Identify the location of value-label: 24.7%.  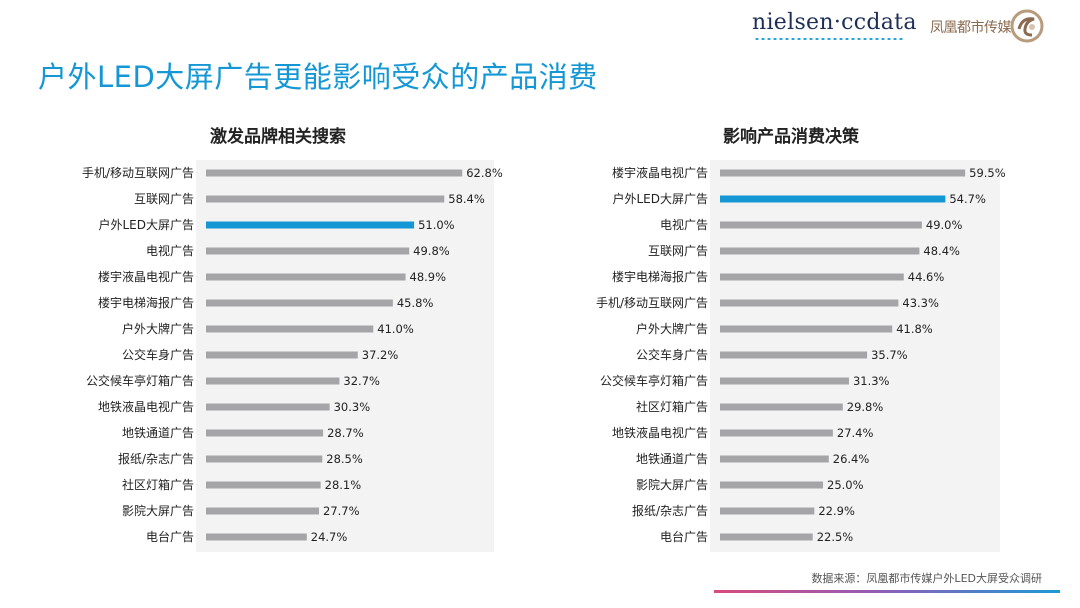
(329, 537).